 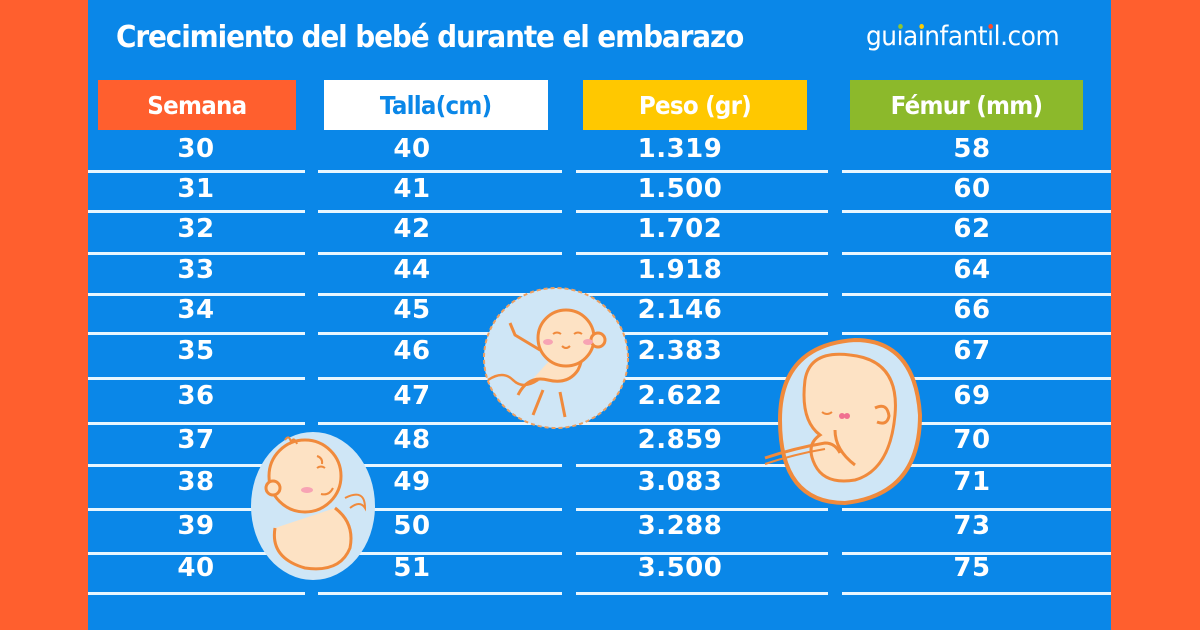 What do you see at coordinates (412, 310) in the screenshot?
I see `table-cell-talla: 45` at bounding box center [412, 310].